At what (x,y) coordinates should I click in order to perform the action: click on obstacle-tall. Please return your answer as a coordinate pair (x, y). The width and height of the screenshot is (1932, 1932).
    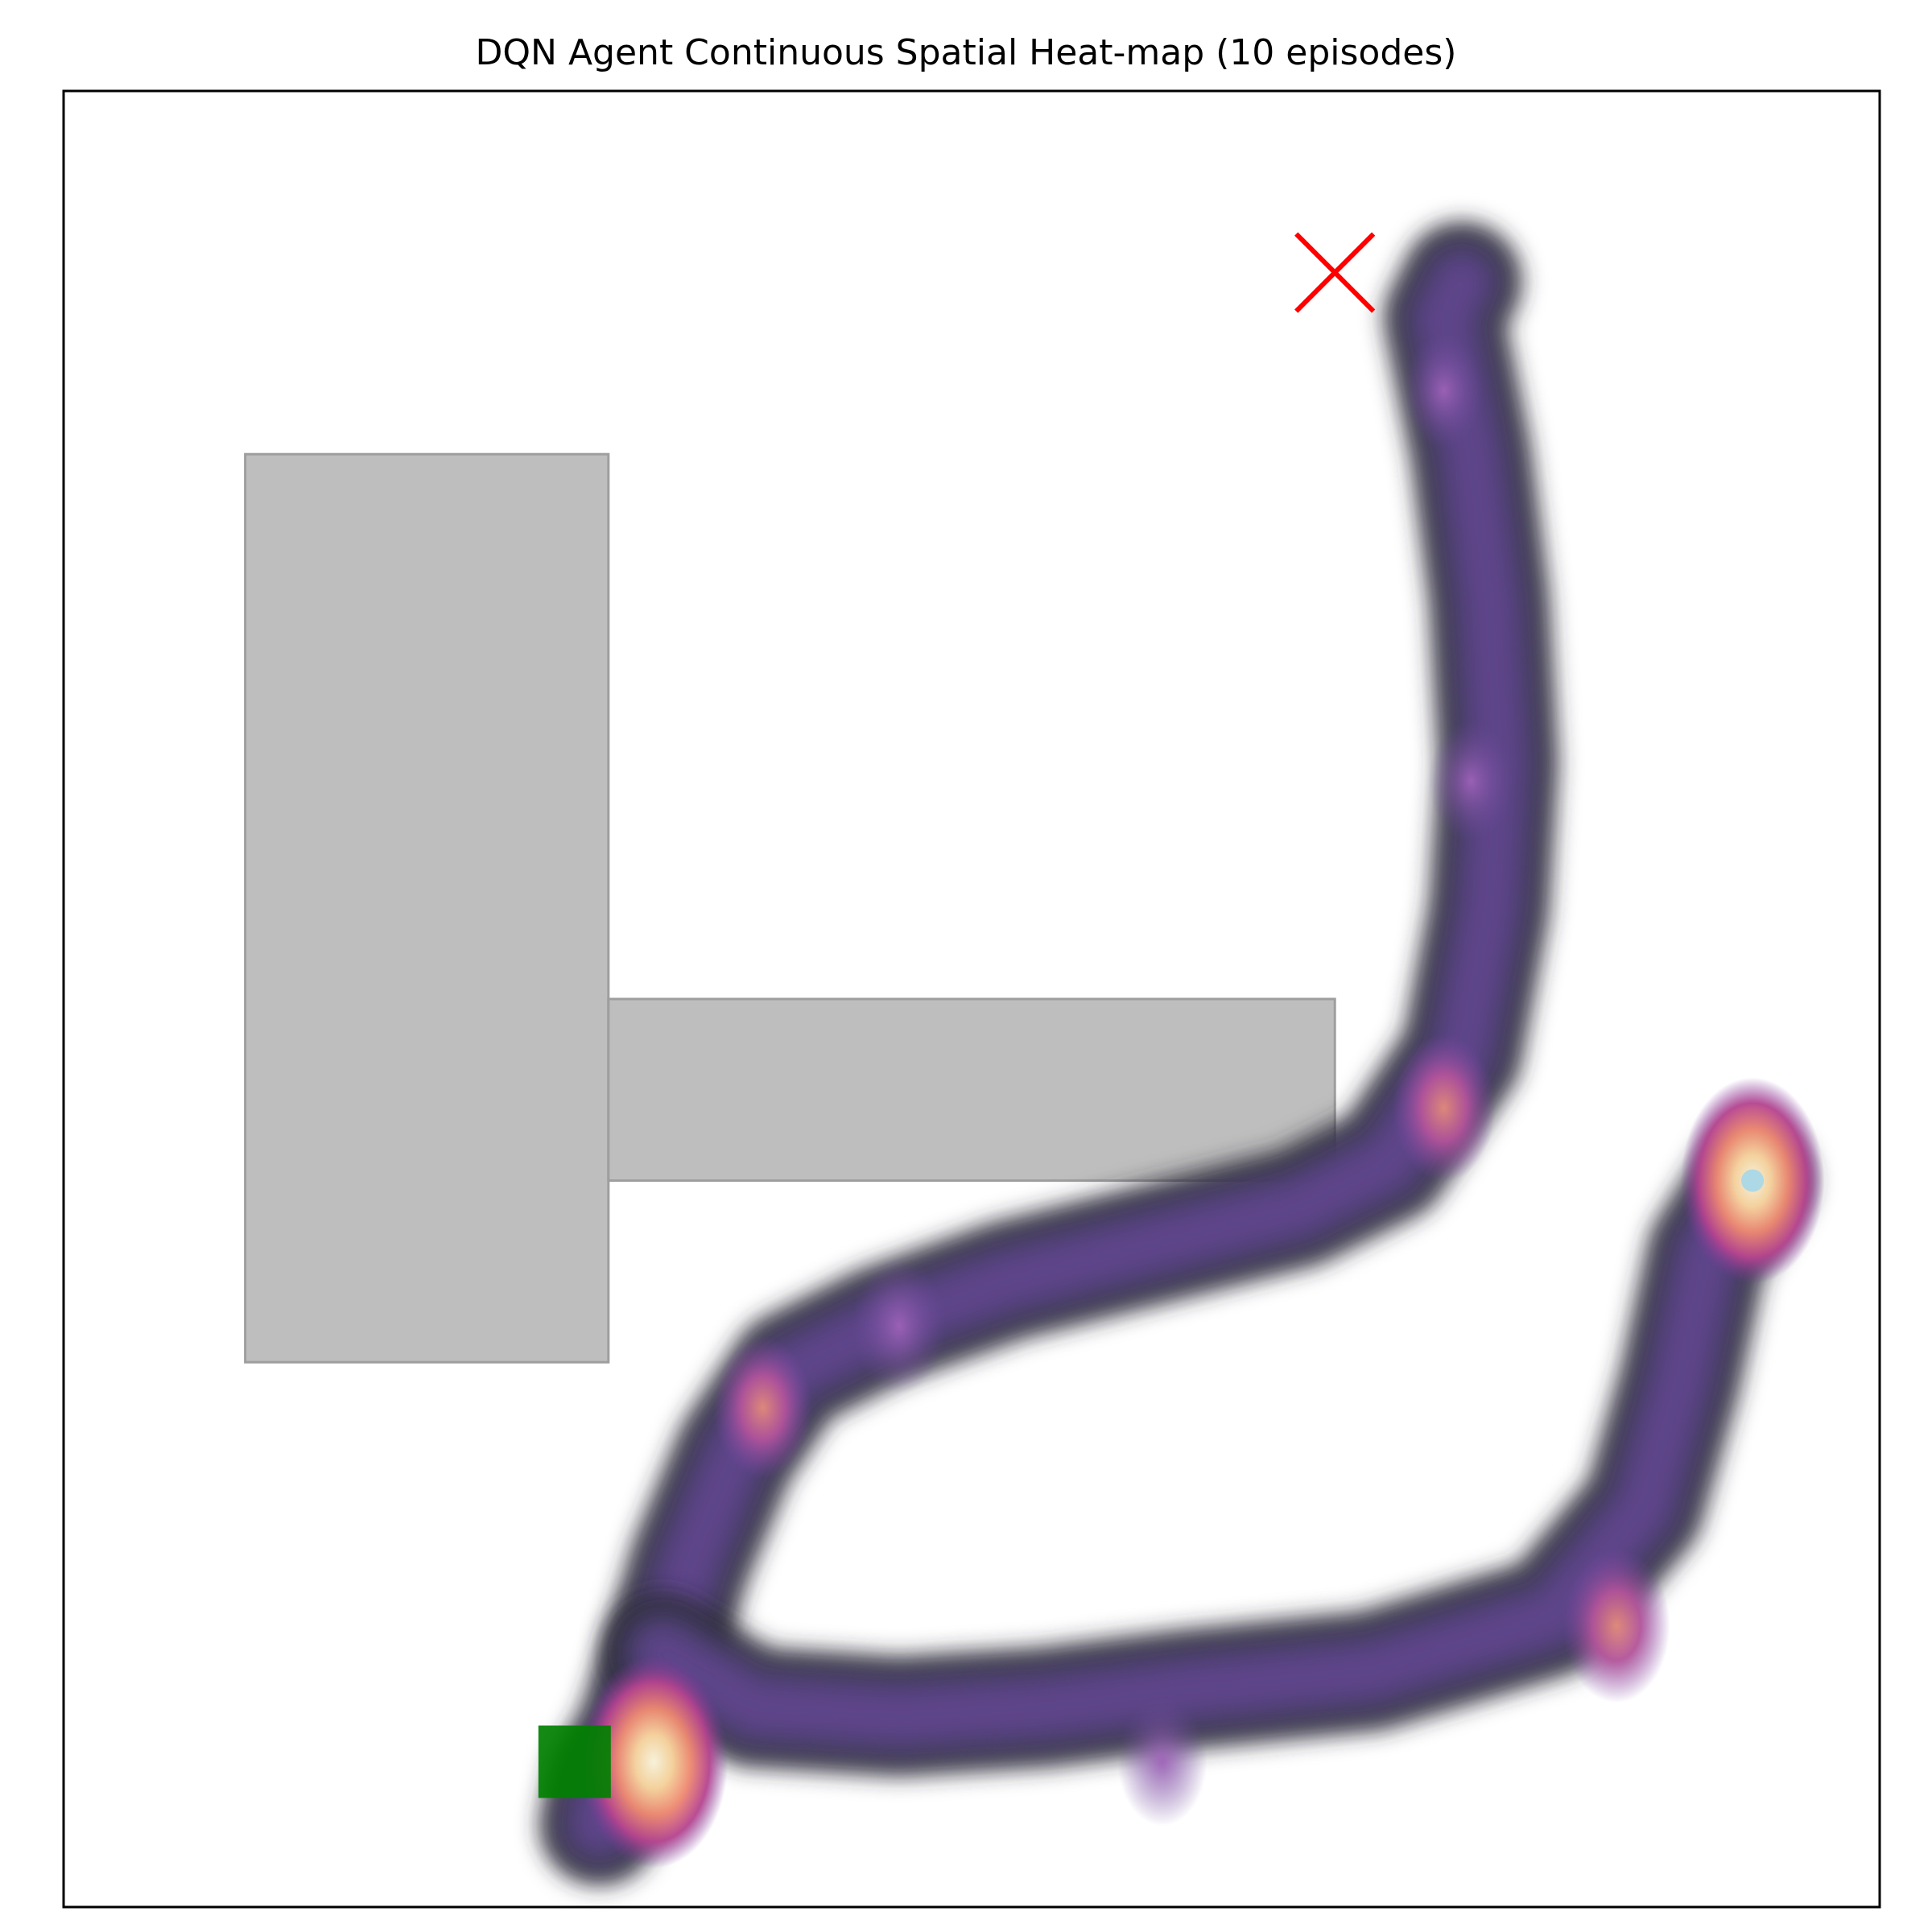
    Looking at the image, I should click on (427, 908).